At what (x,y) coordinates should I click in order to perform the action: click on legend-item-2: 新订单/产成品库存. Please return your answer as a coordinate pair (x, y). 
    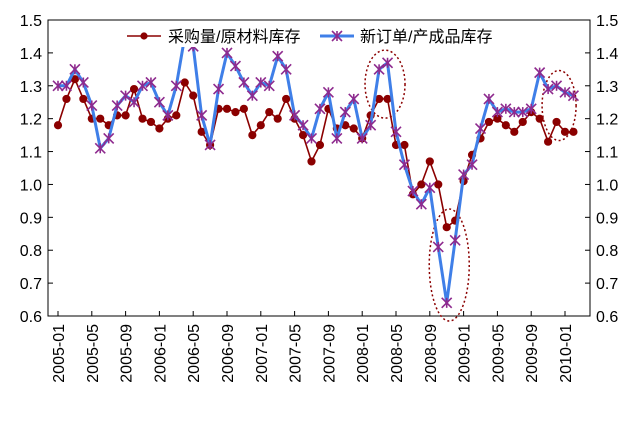
    Looking at the image, I should click on (410, 35).